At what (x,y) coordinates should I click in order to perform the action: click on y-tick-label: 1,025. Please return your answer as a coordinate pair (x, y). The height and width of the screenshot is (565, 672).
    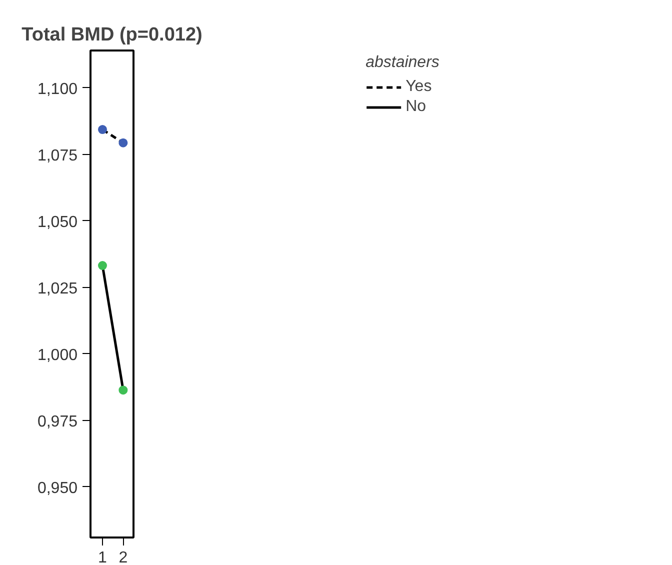
    Looking at the image, I should click on (57, 289).